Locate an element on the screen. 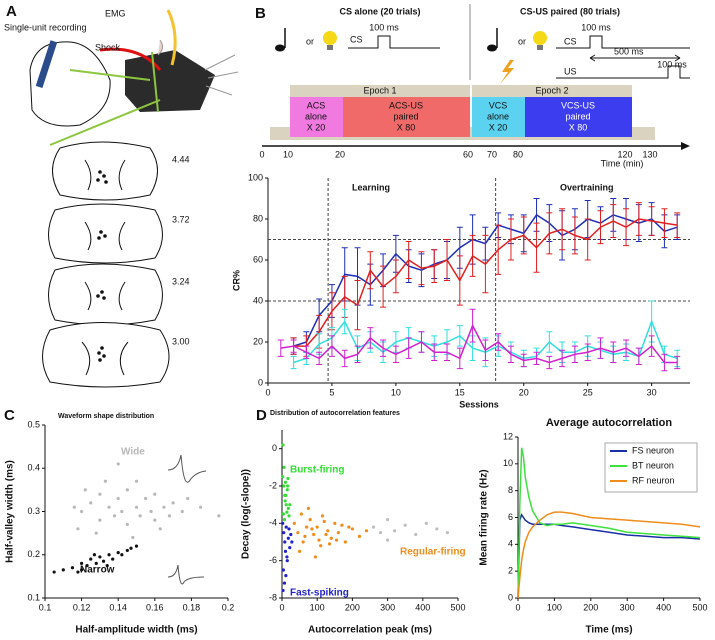  section-label: 3.24 is located at coordinates (181, 281).